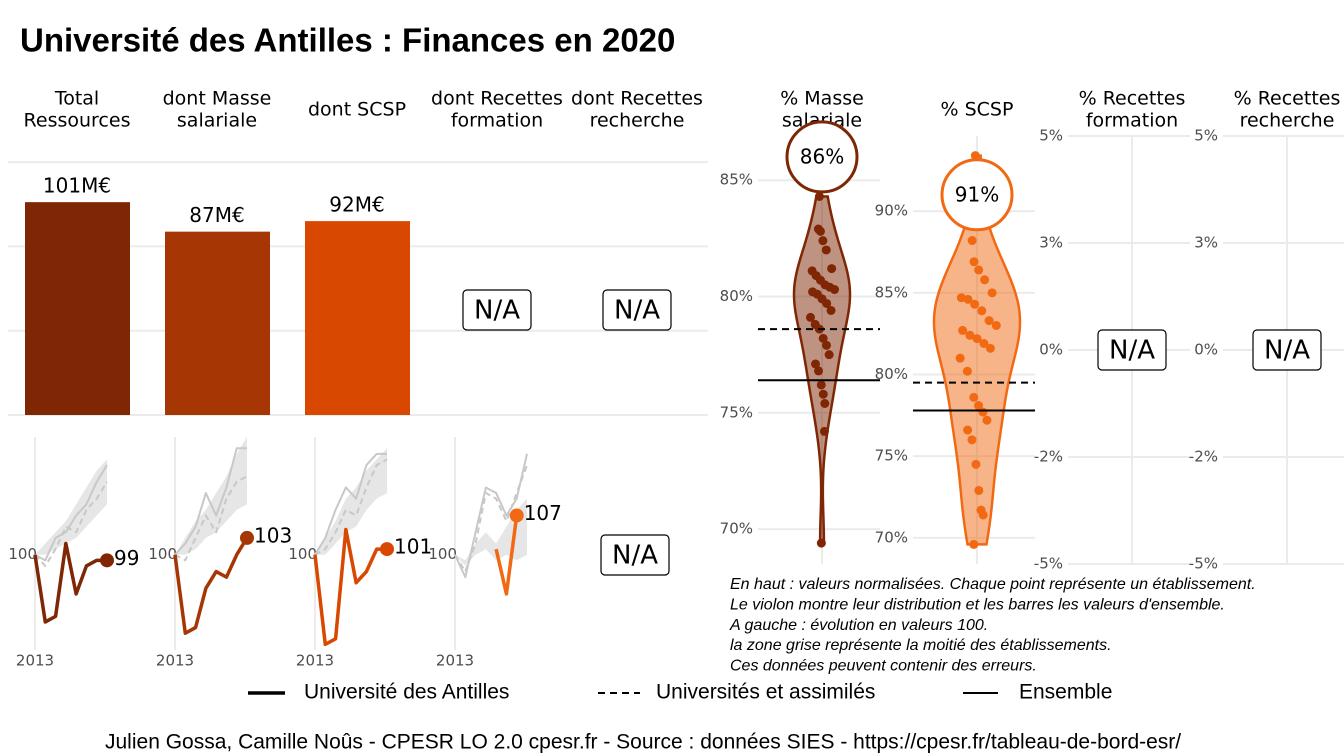  What do you see at coordinates (1206, 243) in the screenshot?
I see `y-tick-label: 3%` at bounding box center [1206, 243].